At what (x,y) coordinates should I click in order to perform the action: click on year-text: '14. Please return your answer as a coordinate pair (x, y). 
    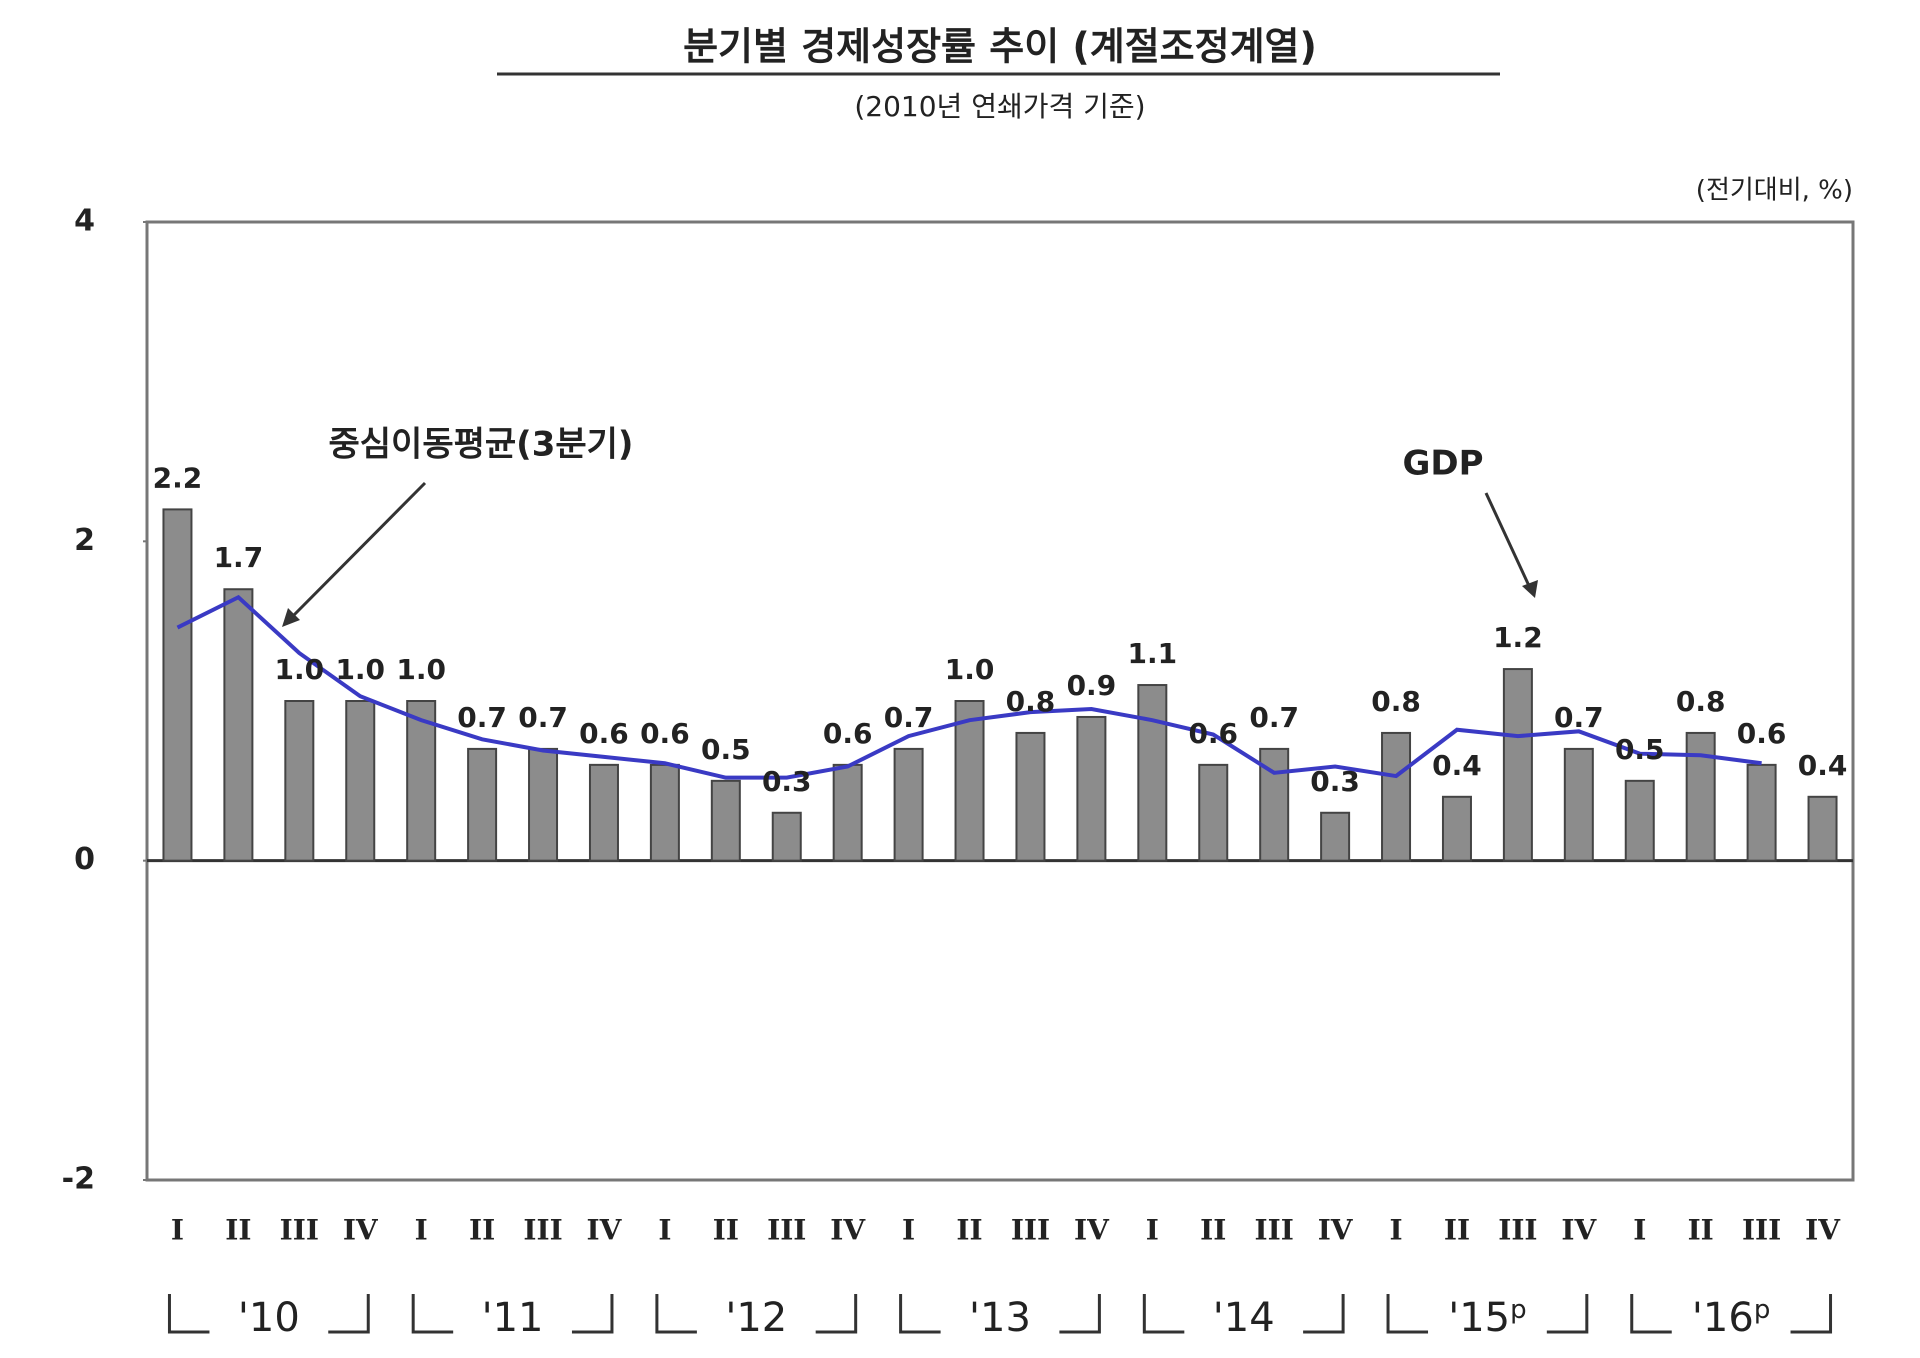
    Looking at the image, I should click on (1244, 1318).